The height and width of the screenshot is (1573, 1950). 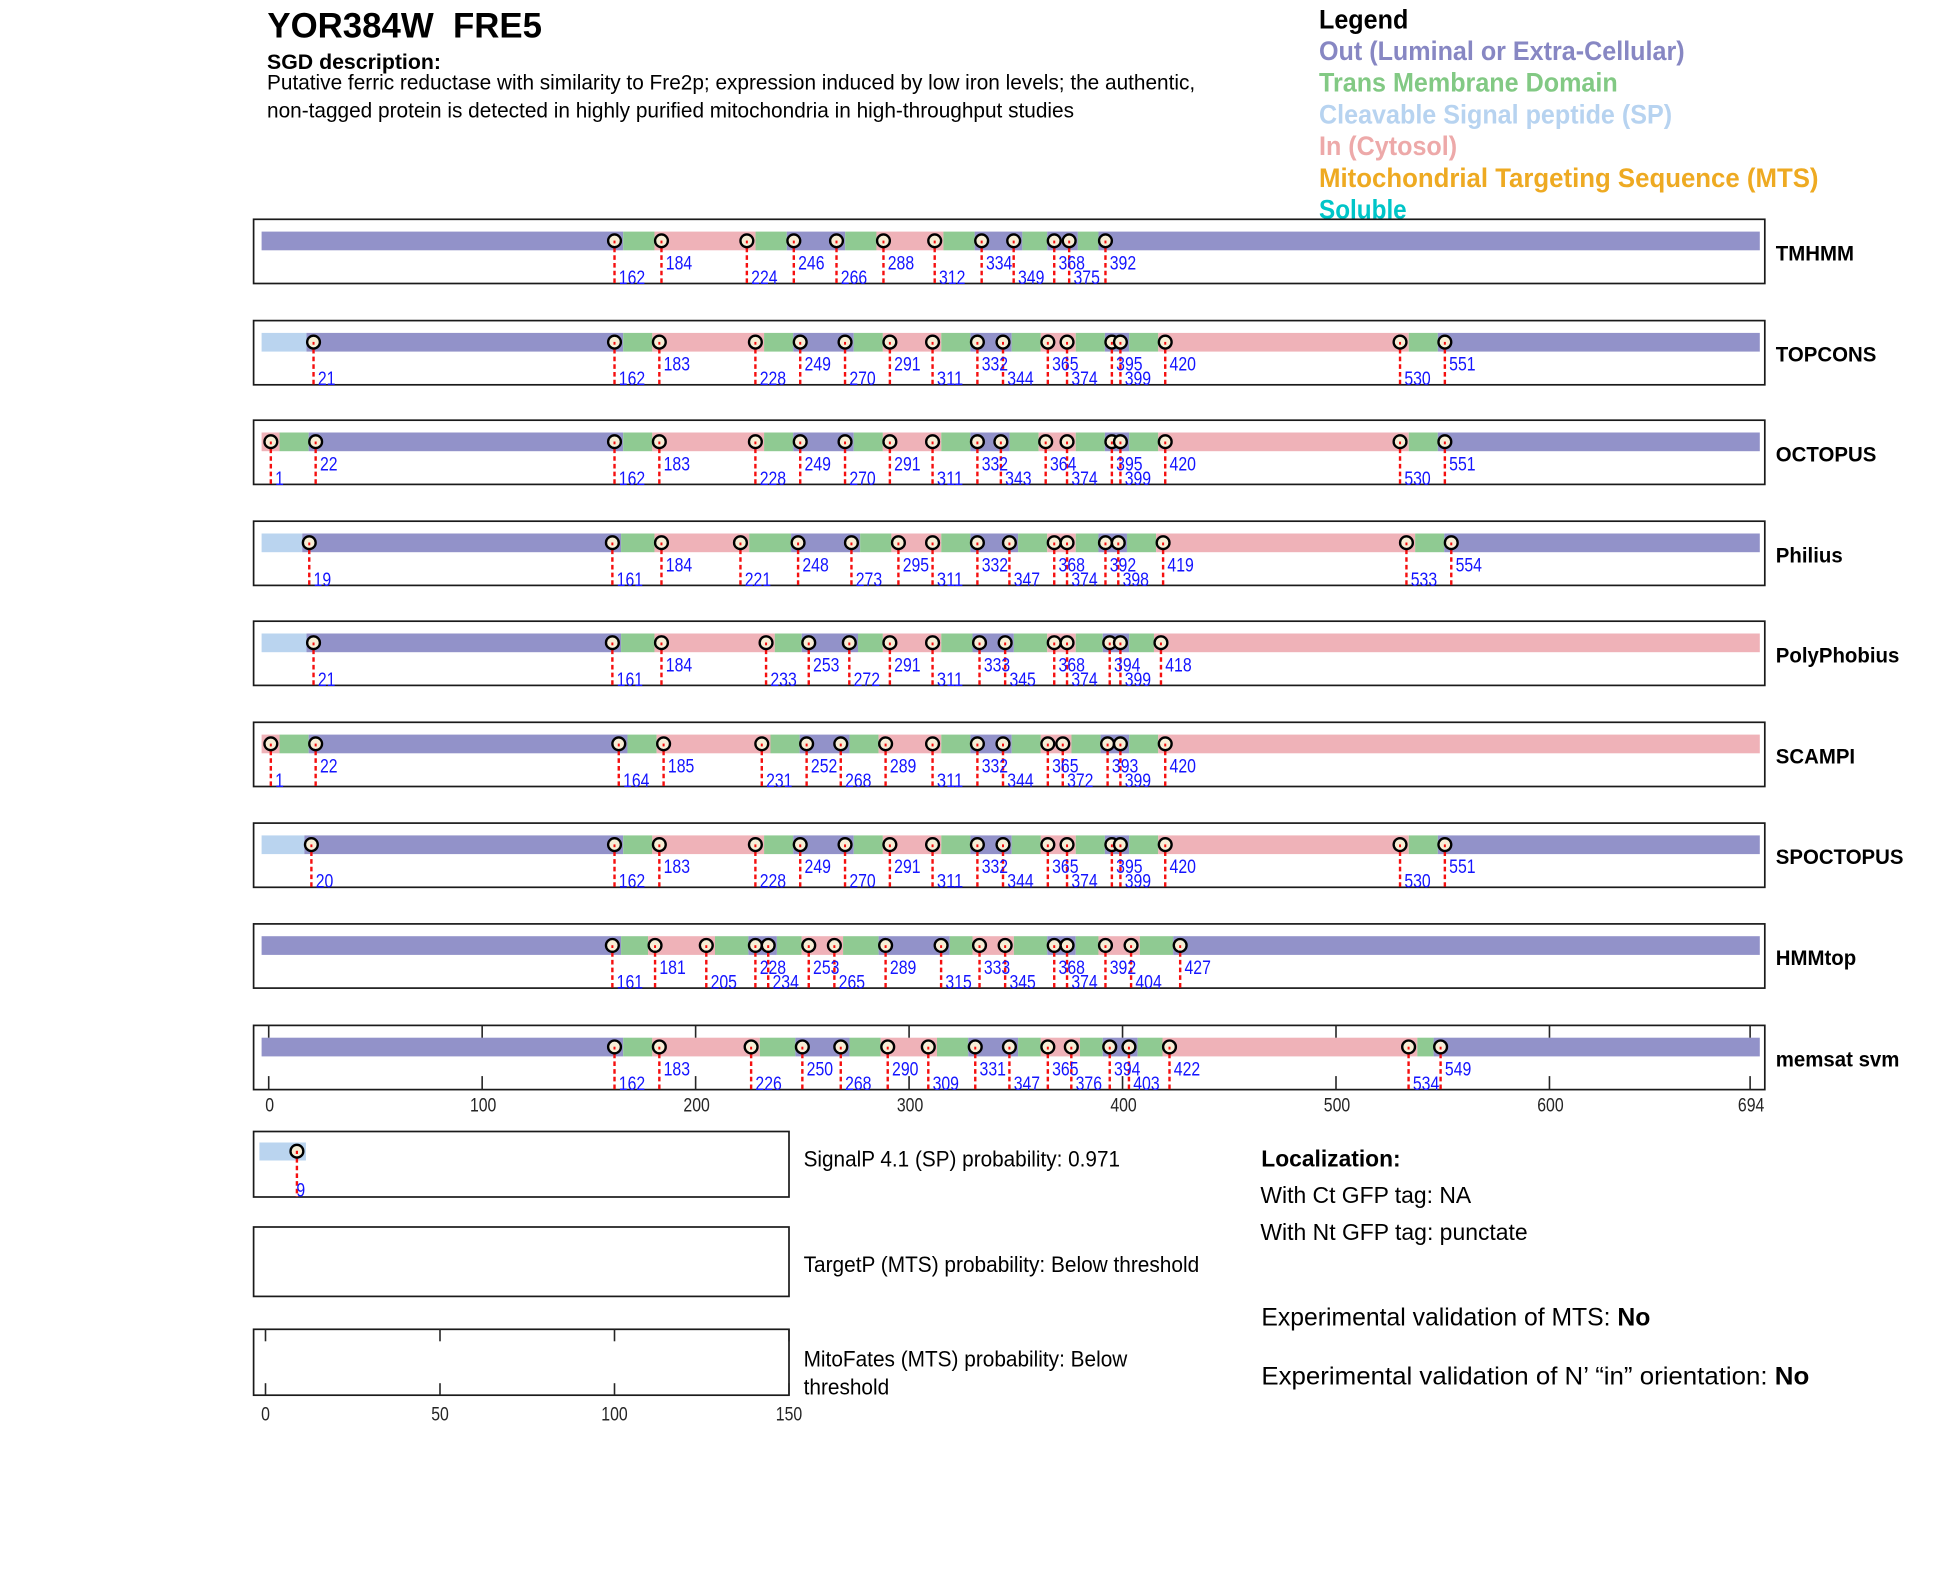 What do you see at coordinates (869, 580) in the screenshot?
I see `svg-text: 273` at bounding box center [869, 580].